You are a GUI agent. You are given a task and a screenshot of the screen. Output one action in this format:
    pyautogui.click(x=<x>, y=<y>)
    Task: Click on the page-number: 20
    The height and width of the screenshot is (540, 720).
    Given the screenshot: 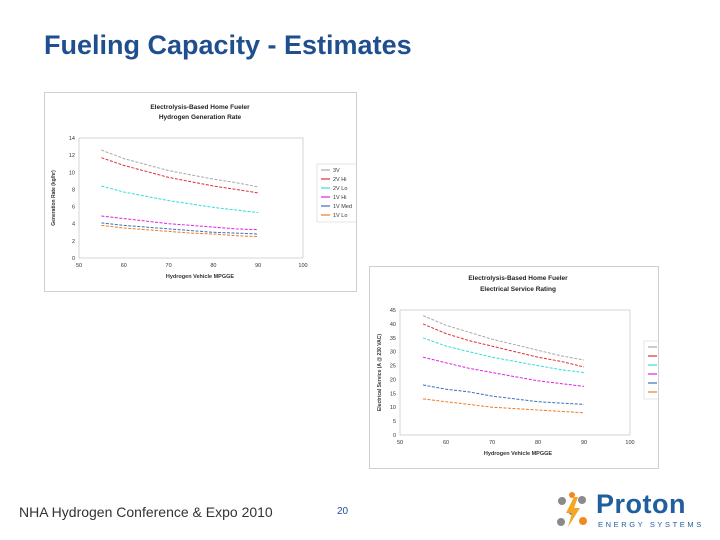 What is the action you would take?
    pyautogui.click(x=343, y=511)
    